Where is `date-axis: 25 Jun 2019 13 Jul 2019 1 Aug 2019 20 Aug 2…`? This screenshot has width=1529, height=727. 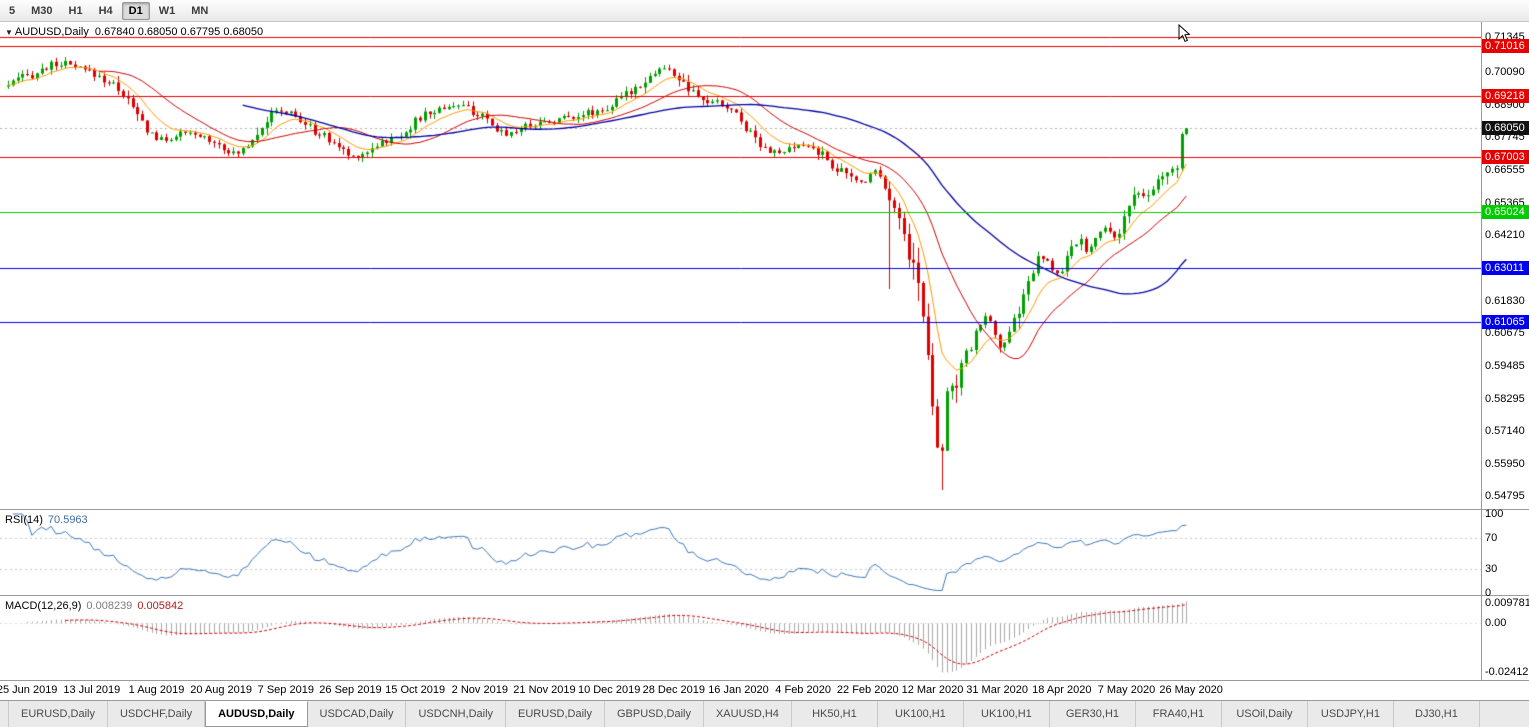
date-axis: 25 Jun 2019 13 Jul 2019 1 Aug 2019 20 Aug 2… is located at coordinates (764, 691).